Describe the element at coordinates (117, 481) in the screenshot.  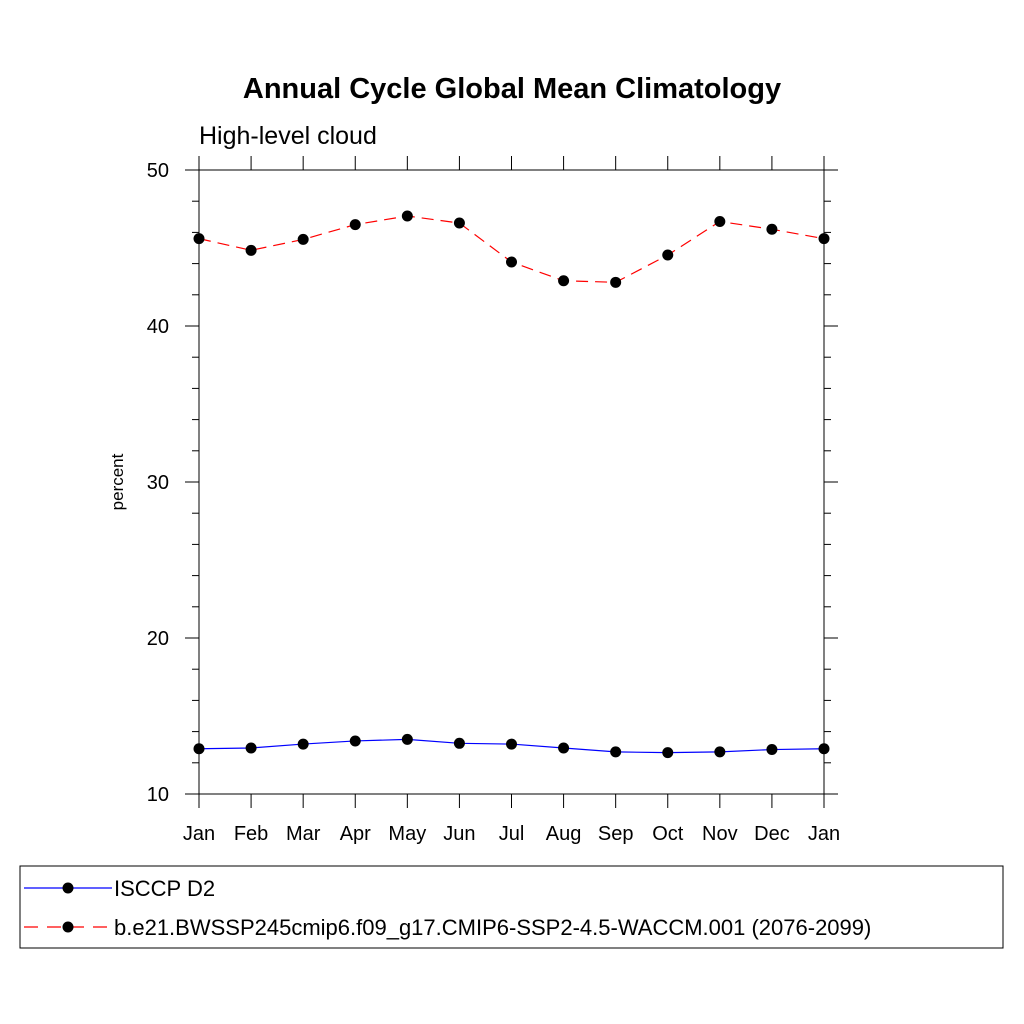
I see `y-axis-label: percent` at that location.